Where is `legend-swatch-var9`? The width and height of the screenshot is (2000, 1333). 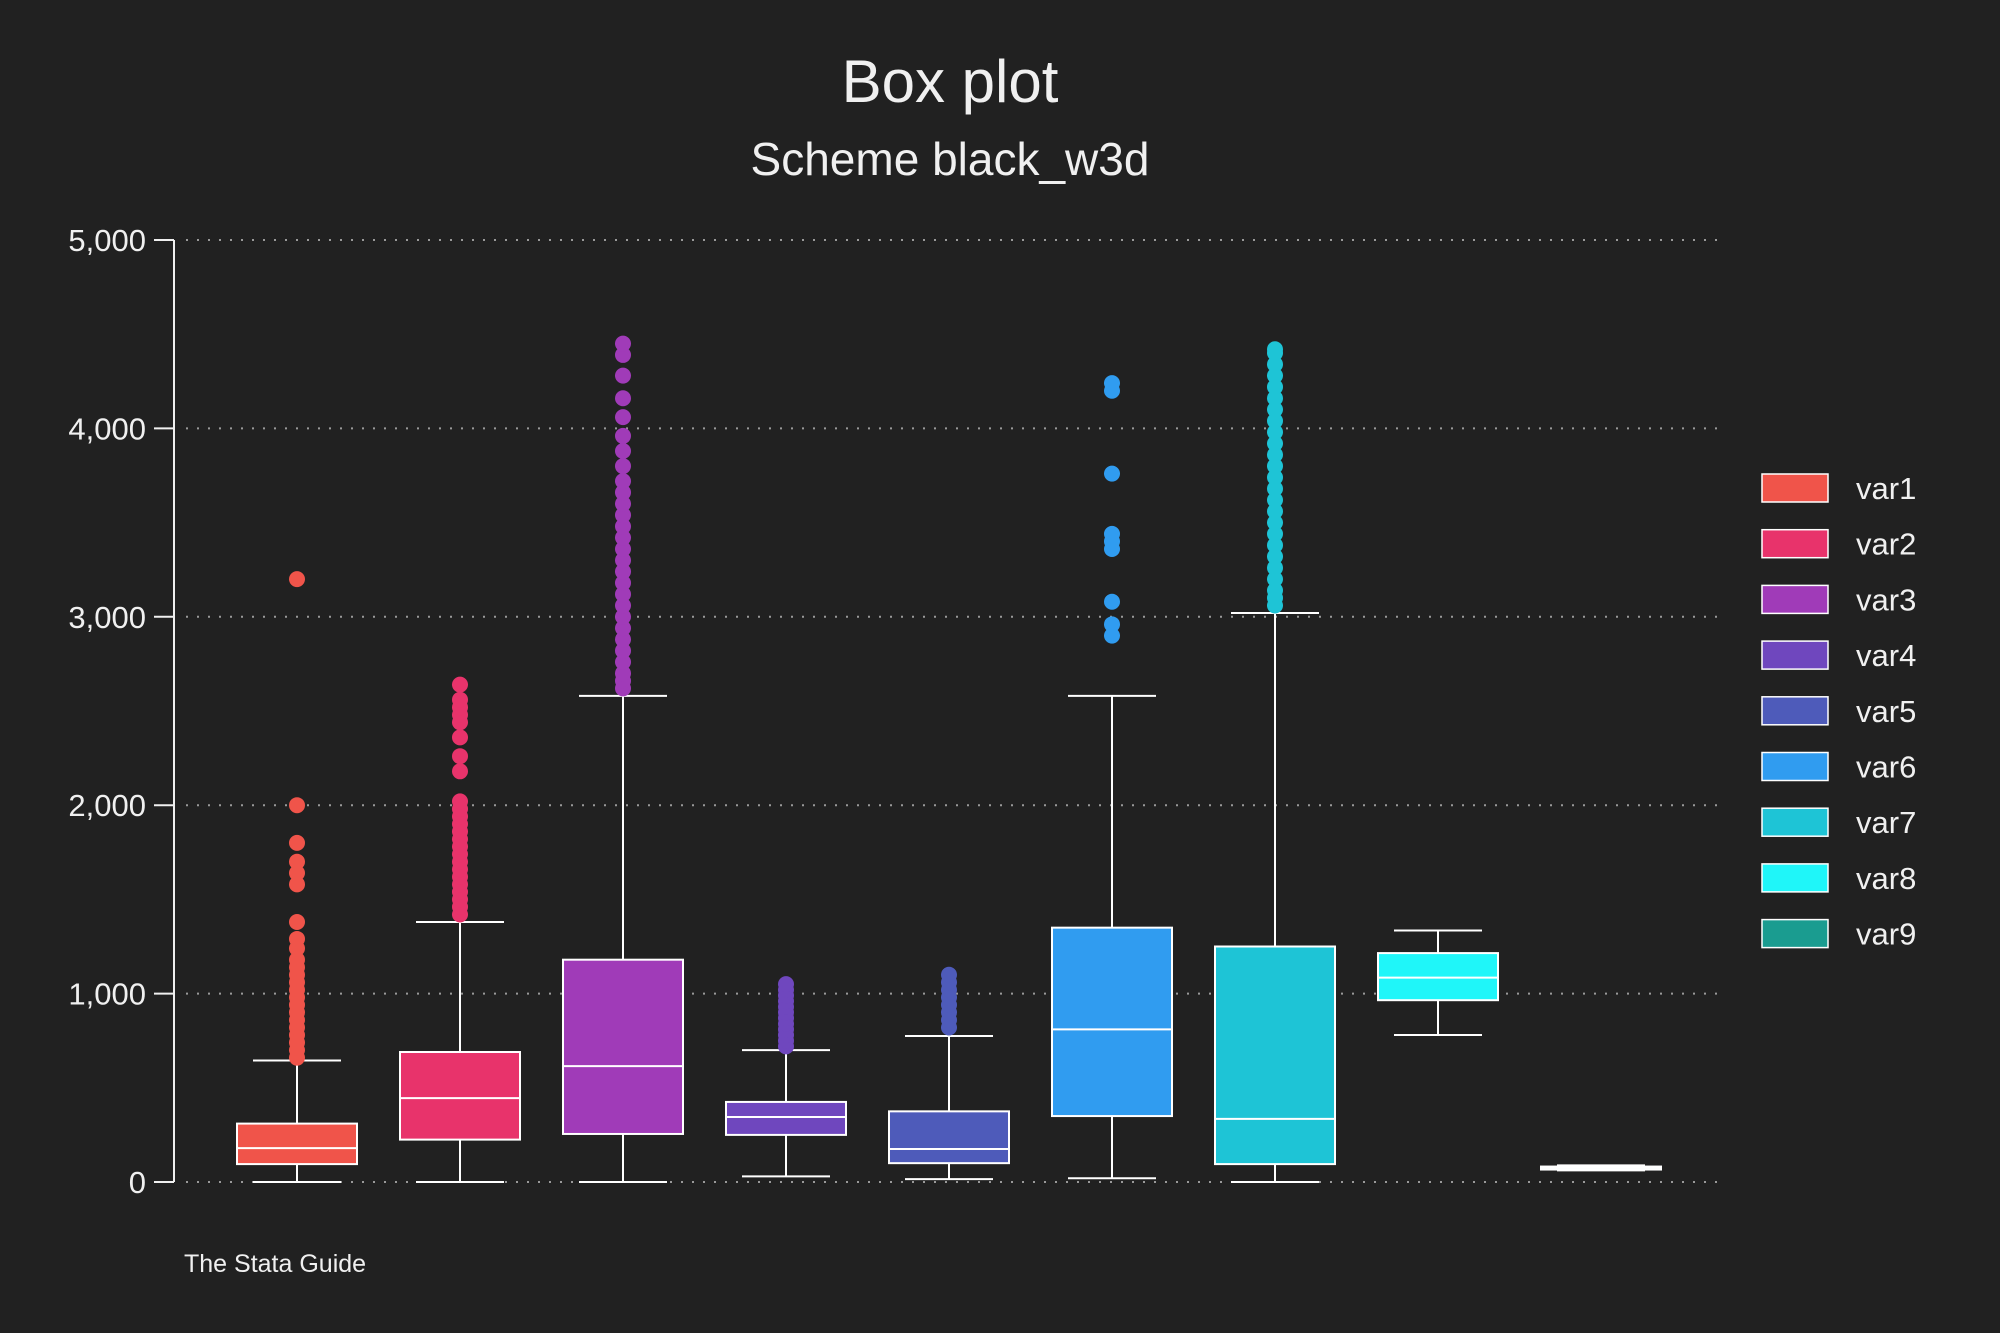
legend-swatch-var9 is located at coordinates (1795, 933).